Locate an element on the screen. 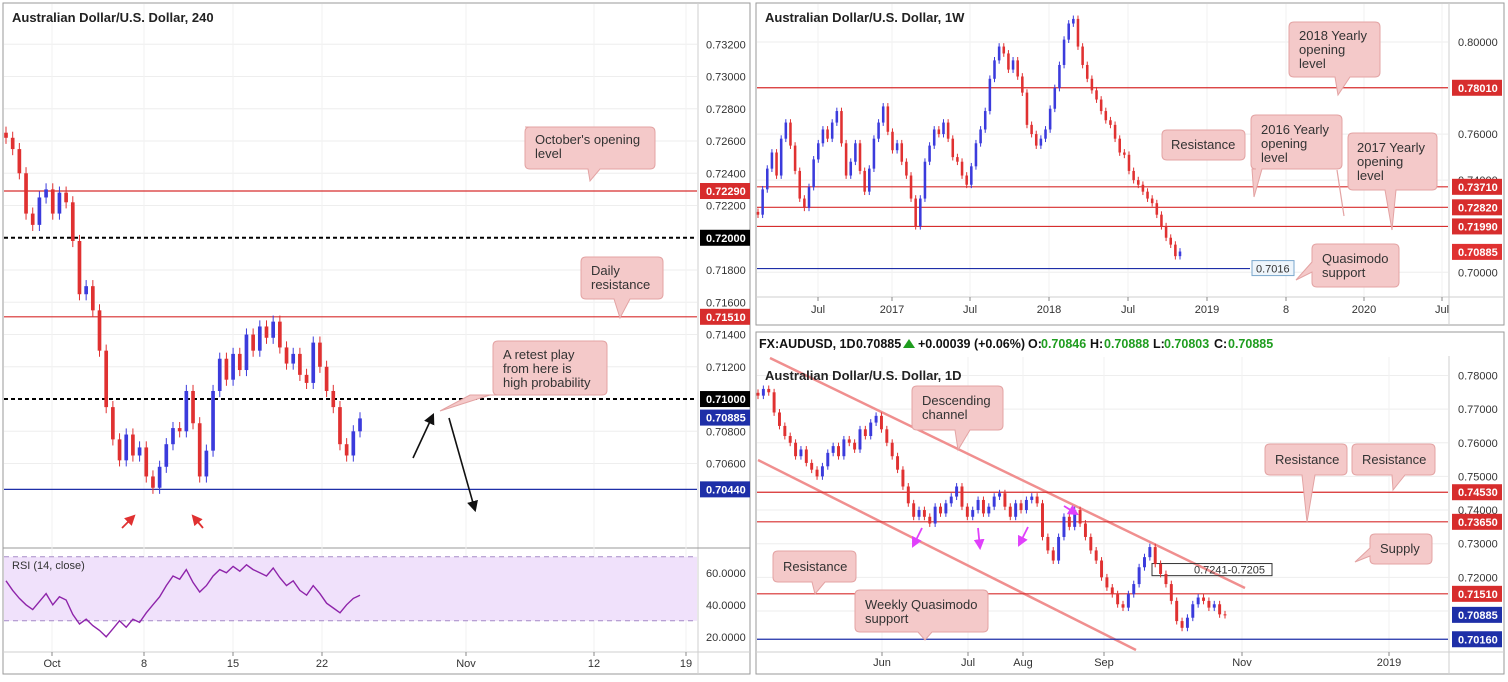 This screenshot has width=1508, height=682. y-tick-label: 0.72200 is located at coordinates (726, 207).